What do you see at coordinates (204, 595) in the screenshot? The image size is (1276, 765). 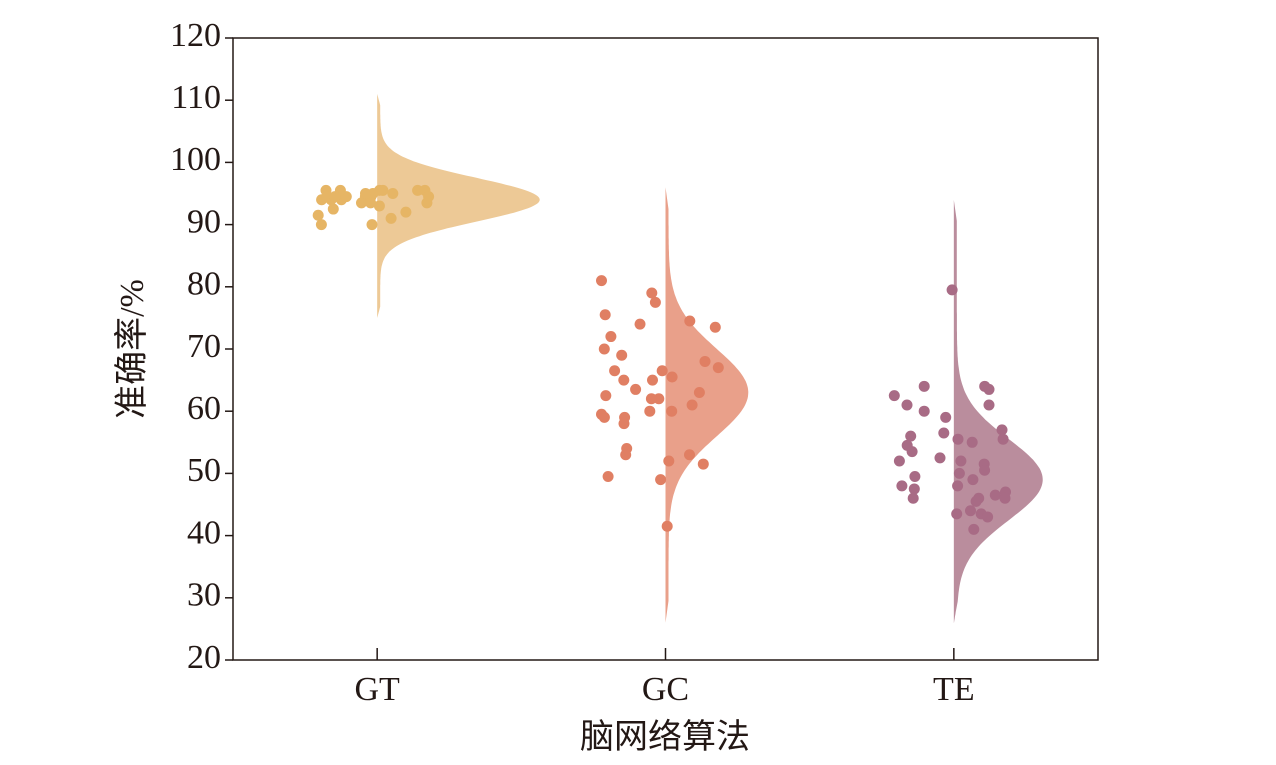 I see `y-tick-label: 30` at bounding box center [204, 595].